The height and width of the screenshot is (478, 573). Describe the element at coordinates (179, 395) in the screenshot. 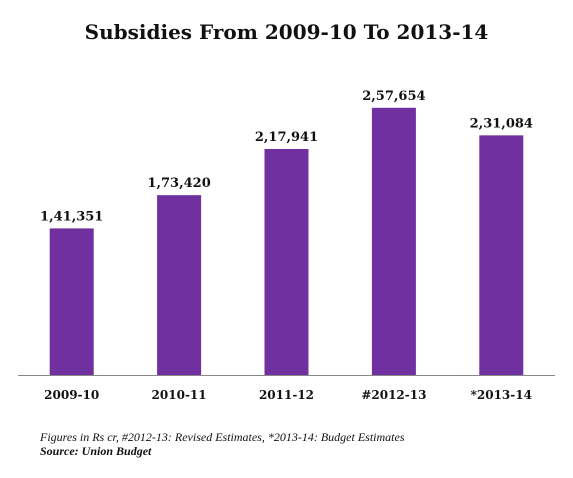

I see `x-tick-label: 2010-11` at that location.